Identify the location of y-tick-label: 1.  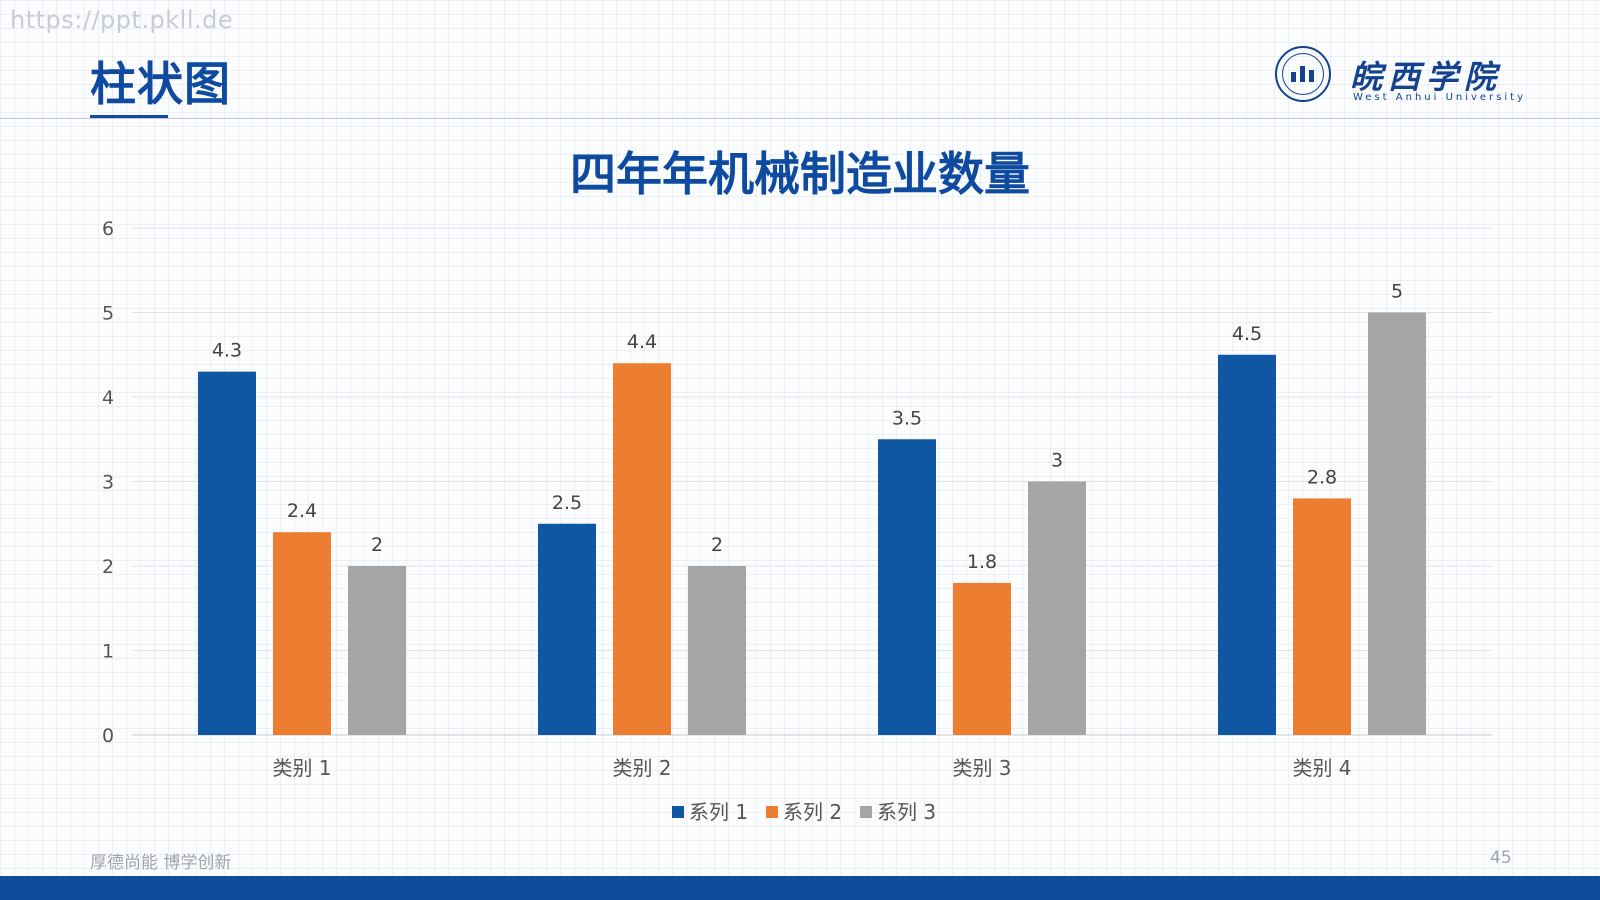
(108, 652).